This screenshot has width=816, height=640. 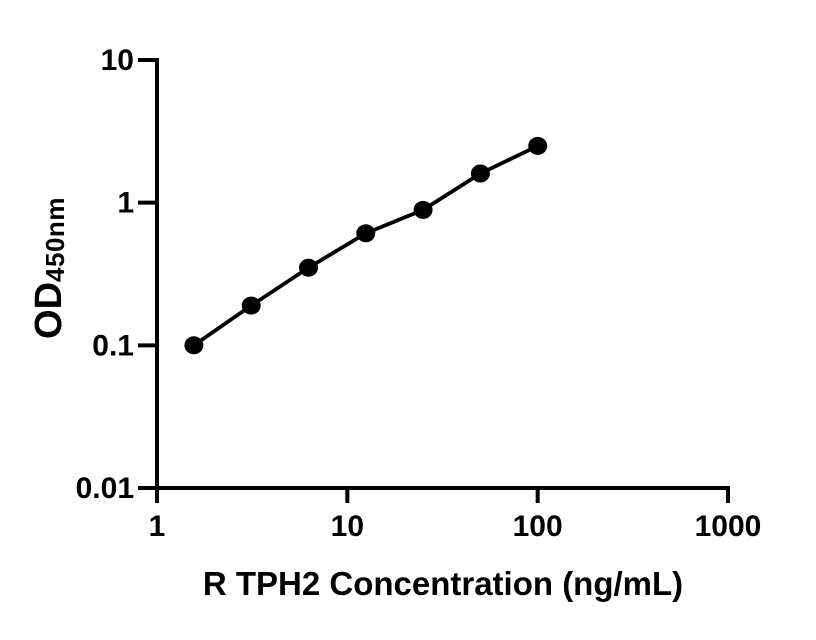 I want to click on y-tick-label: 10, so click(x=117, y=60).